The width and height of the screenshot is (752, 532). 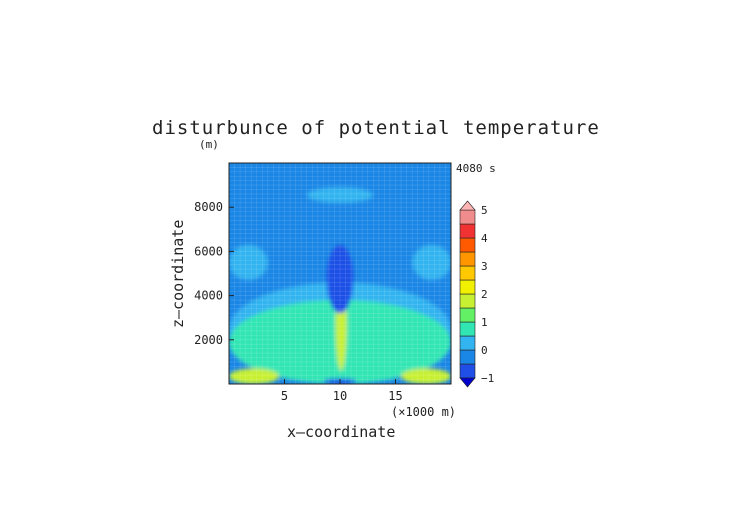 I want to click on colorbar-tick-label: 0, so click(x=484, y=350).